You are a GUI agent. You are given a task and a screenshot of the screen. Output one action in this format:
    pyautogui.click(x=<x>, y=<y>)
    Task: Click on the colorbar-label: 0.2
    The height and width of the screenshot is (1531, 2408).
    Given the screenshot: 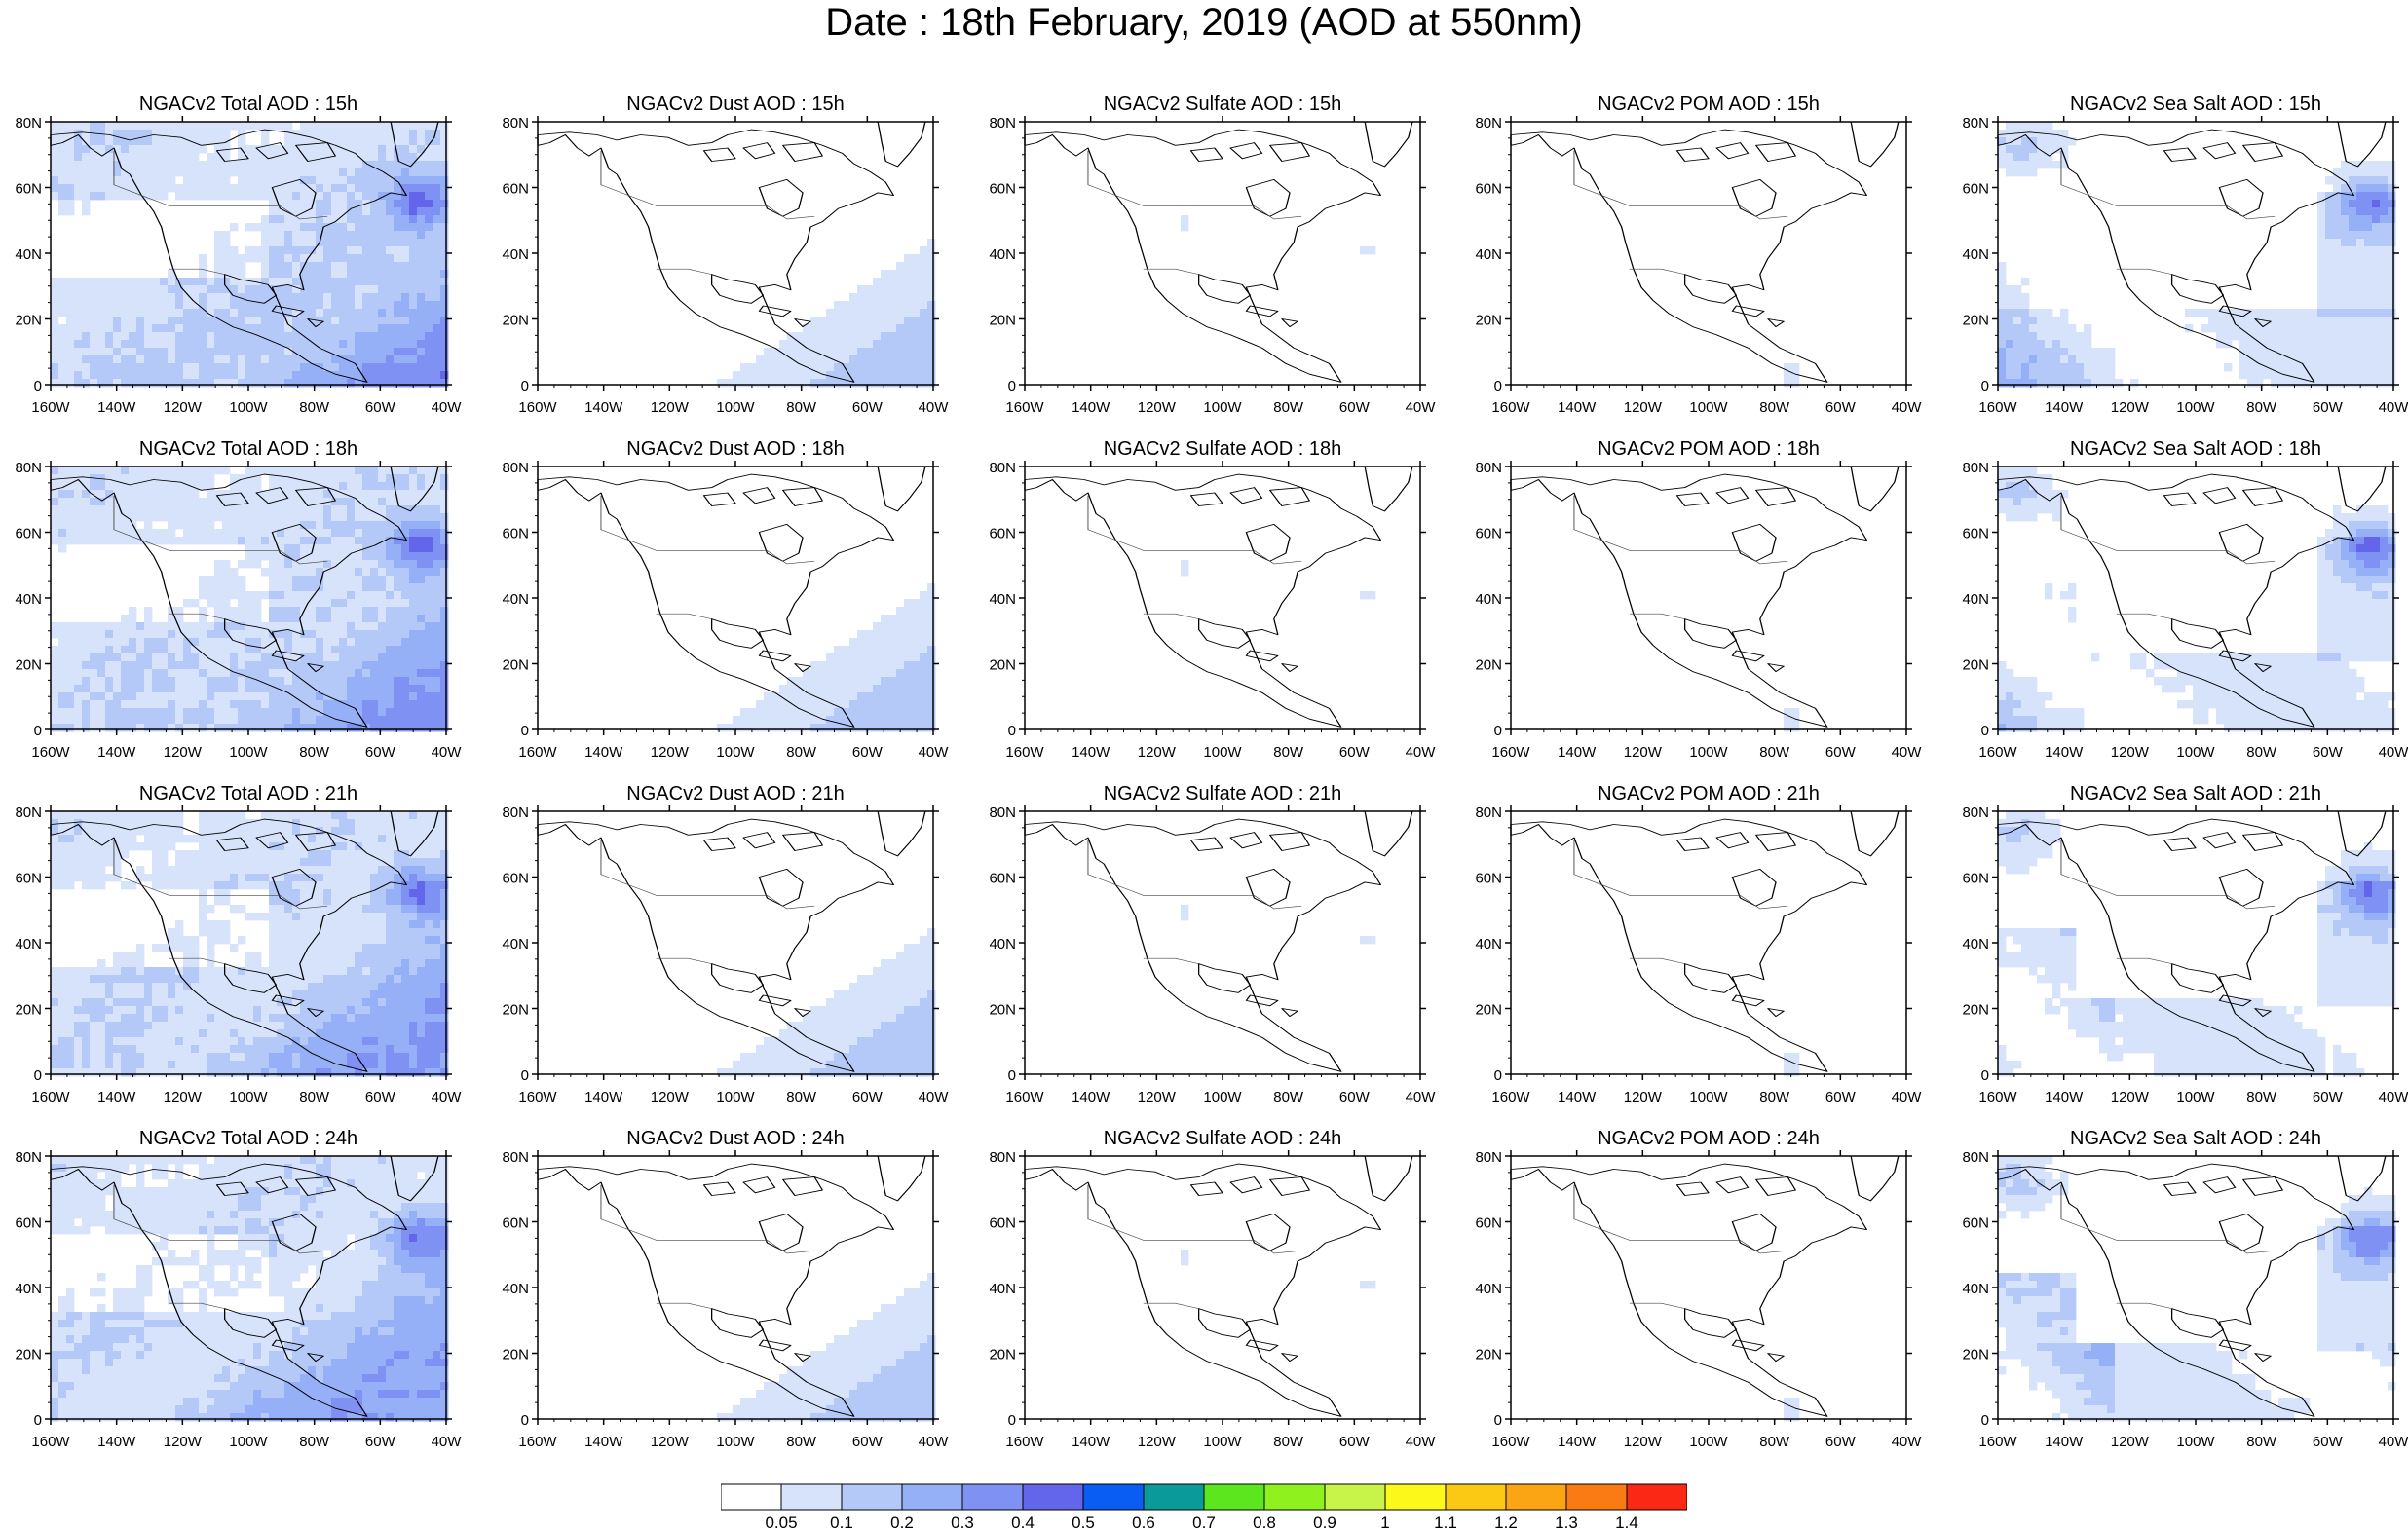 What is the action you would take?
    pyautogui.click(x=902, y=1522)
    